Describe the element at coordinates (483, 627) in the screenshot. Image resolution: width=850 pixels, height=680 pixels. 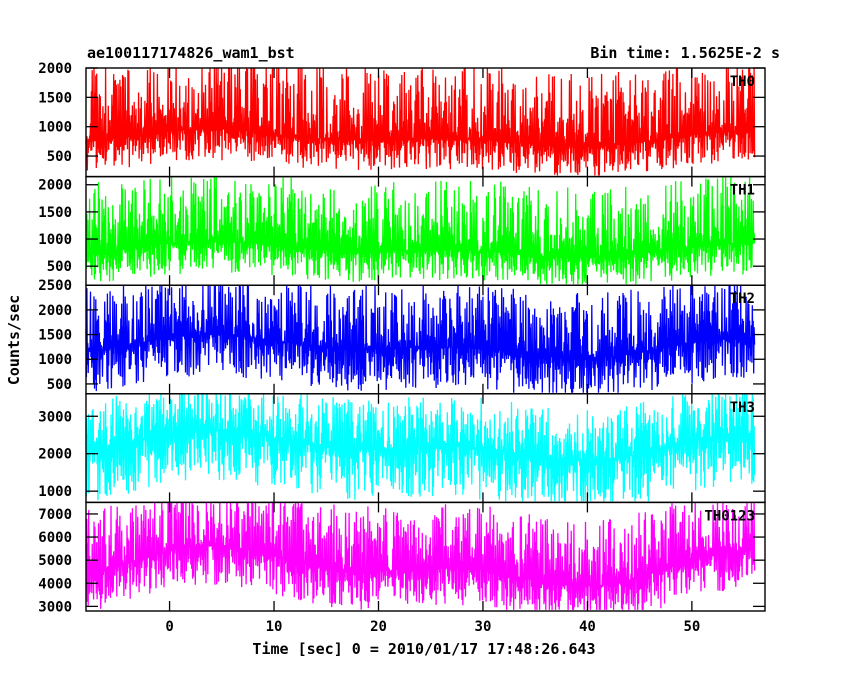
I see `x-tick-label: 30` at that location.